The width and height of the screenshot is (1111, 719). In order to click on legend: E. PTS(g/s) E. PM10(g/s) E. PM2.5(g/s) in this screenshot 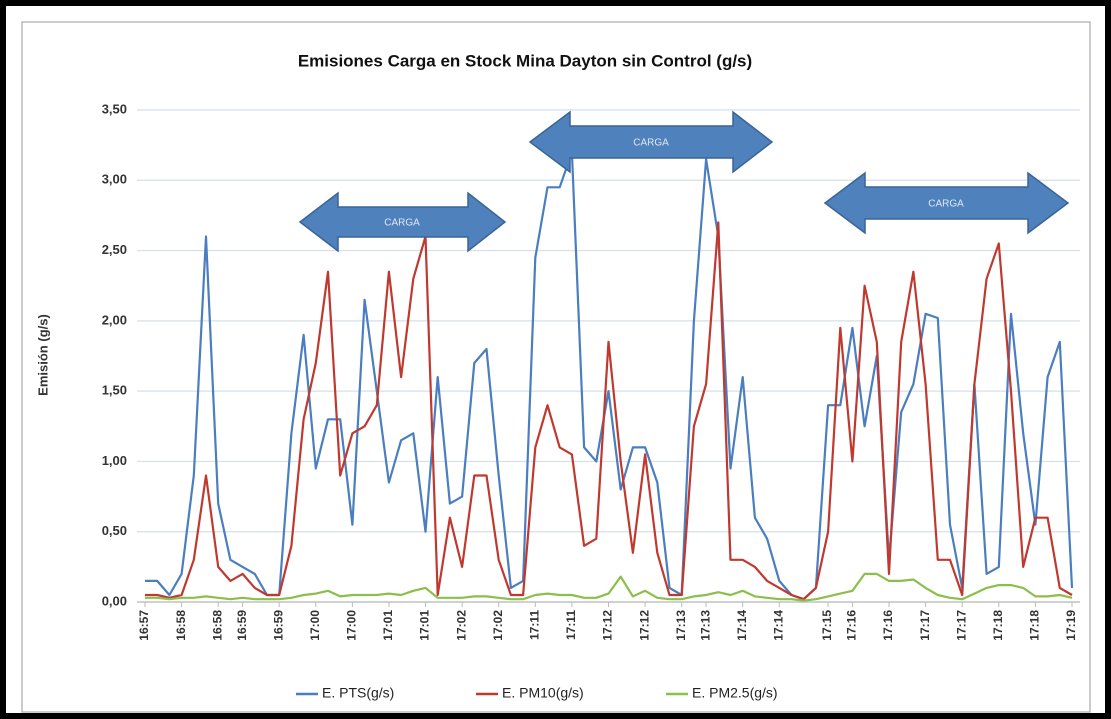, I will do `click(537, 693)`.